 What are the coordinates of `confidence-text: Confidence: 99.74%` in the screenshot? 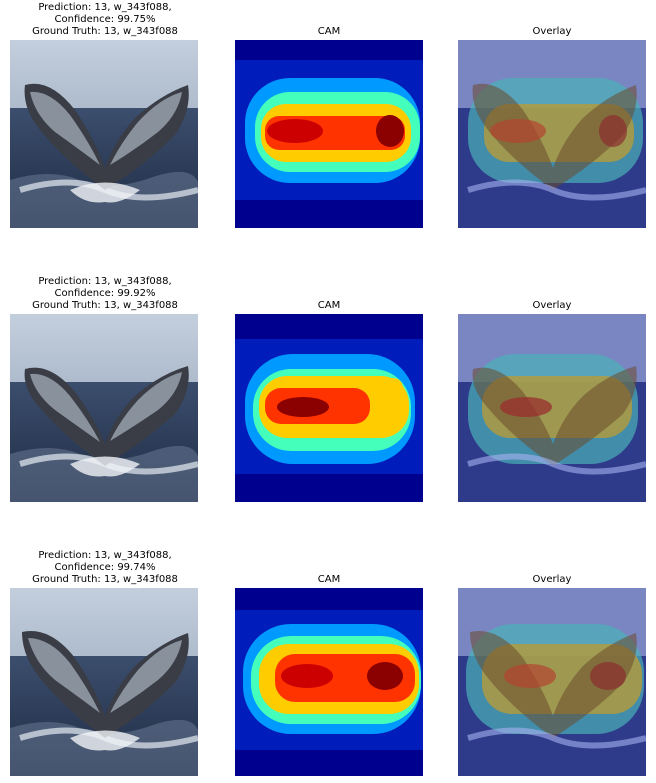 It's located at (105, 567).